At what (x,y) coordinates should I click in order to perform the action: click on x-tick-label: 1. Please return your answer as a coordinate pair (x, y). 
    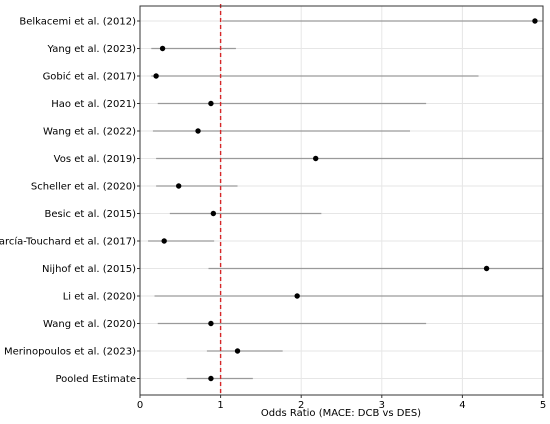
    Looking at the image, I should click on (220, 405).